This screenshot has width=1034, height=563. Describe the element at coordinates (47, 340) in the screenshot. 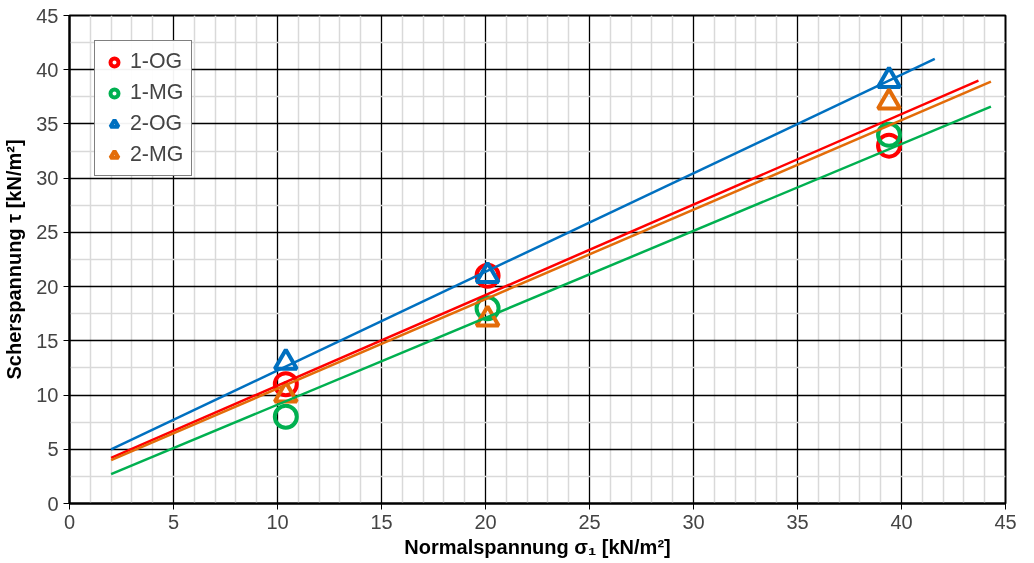

I see `y-tick-label: 15` at that location.